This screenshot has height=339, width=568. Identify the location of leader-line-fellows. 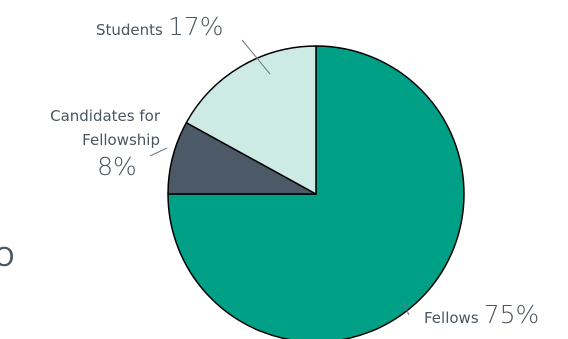
(406, 308).